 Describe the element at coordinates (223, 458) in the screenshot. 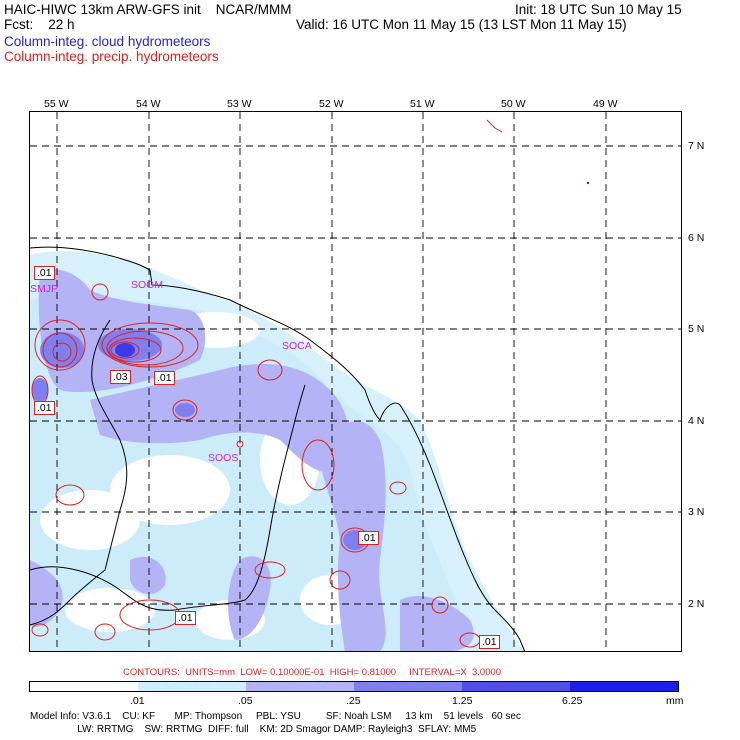

I see `station-soos: SOOS` at that location.